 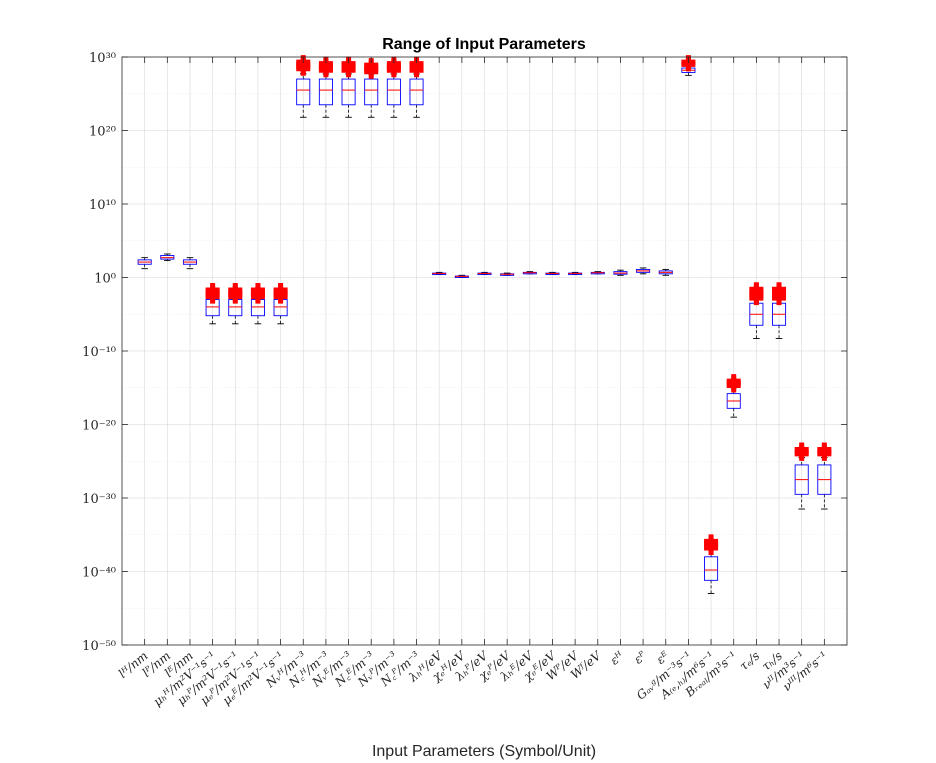 I want to click on y-tick-label: 10⁰, so click(x=105, y=279).